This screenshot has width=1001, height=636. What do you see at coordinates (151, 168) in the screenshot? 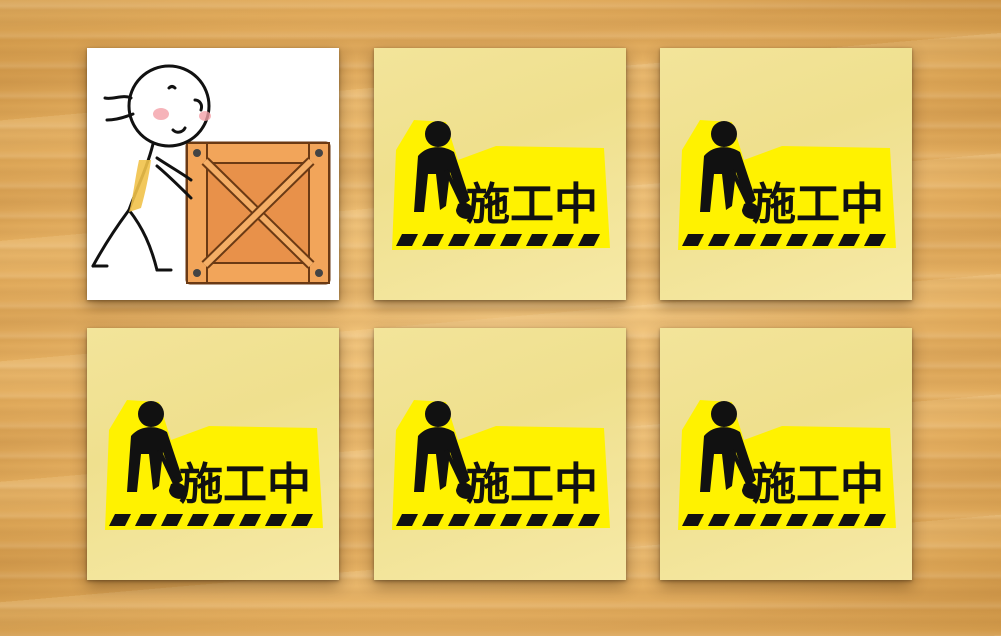
I see `stick-figure-icon` at bounding box center [151, 168].